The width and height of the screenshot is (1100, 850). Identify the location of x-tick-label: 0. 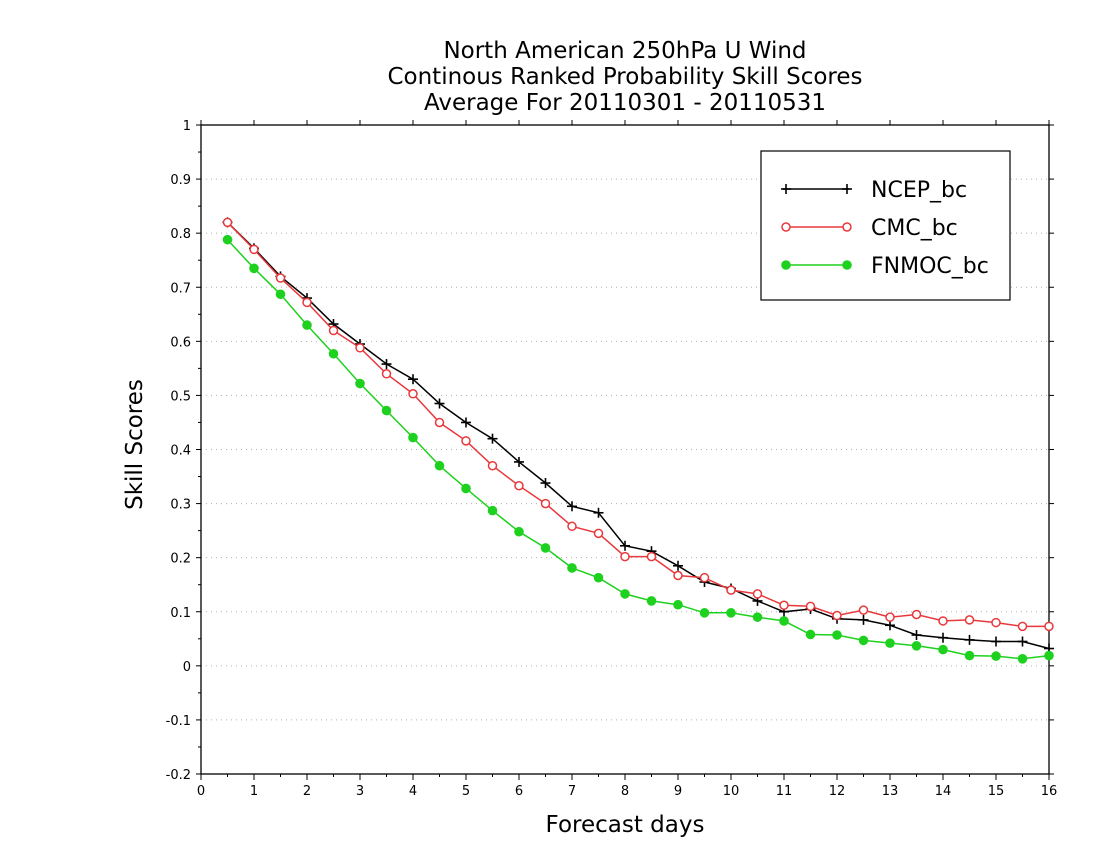
(201, 791).